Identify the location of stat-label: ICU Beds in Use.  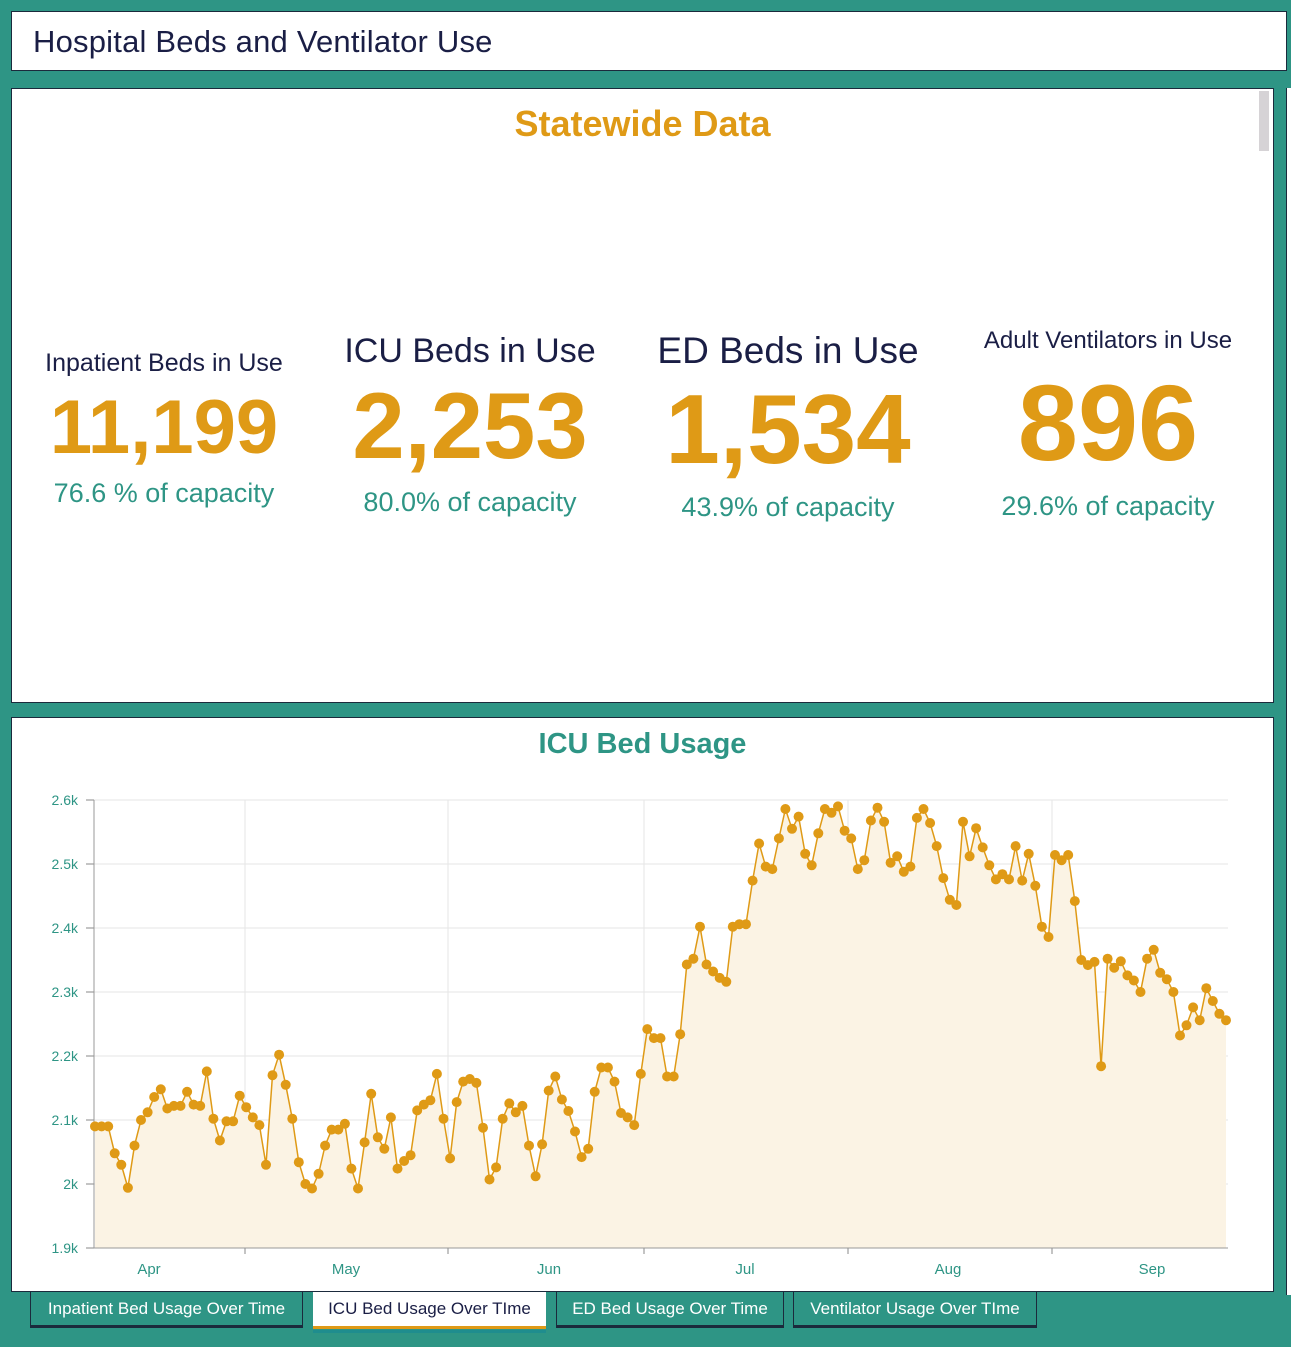
(470, 351).